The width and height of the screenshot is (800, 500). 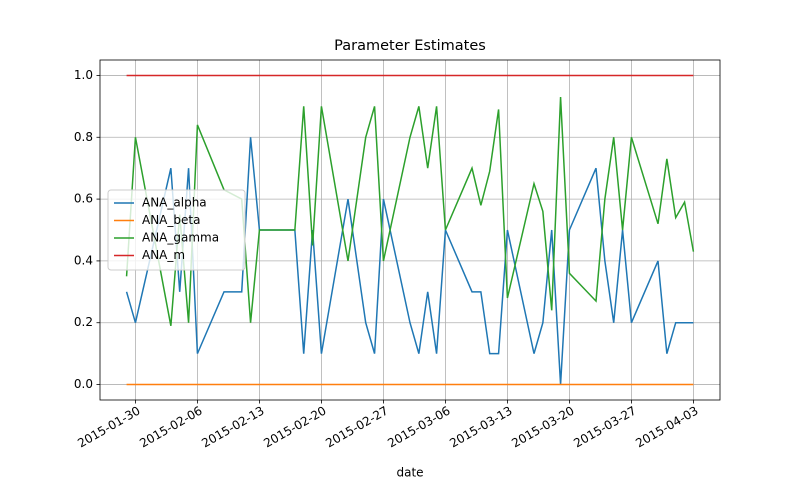 What do you see at coordinates (180, 238) in the screenshot?
I see `legend-label: ANA_gamma` at bounding box center [180, 238].